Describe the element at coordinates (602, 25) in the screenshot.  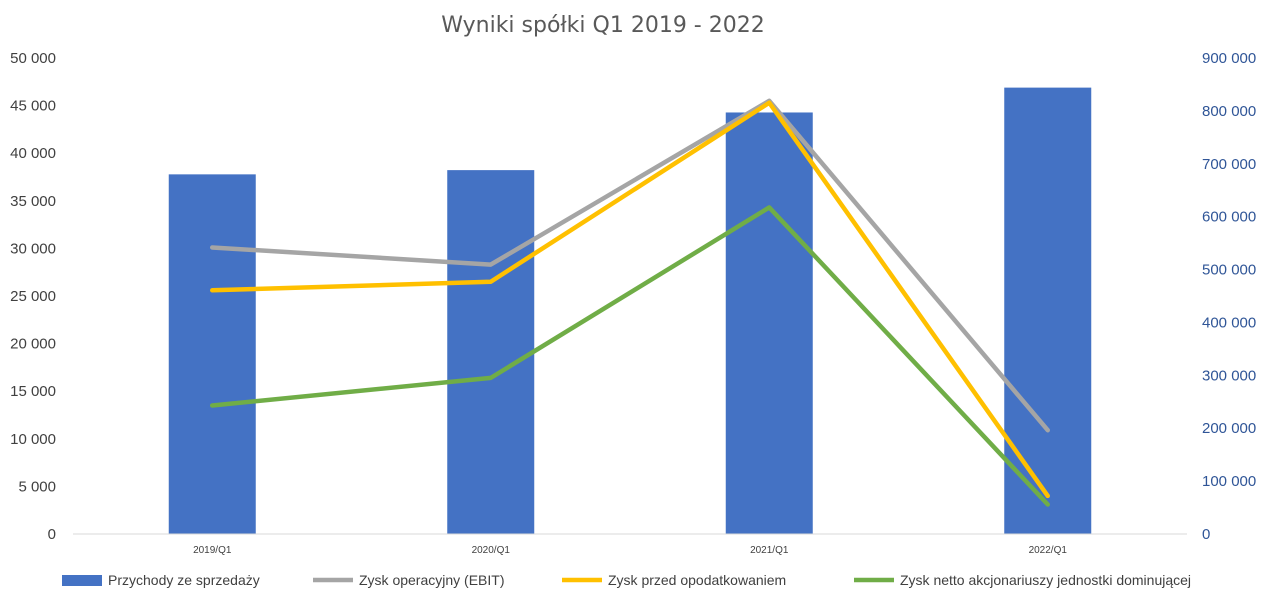
I see `chart-title: Wyniki spółki Q1 2019 - 2022` at that location.